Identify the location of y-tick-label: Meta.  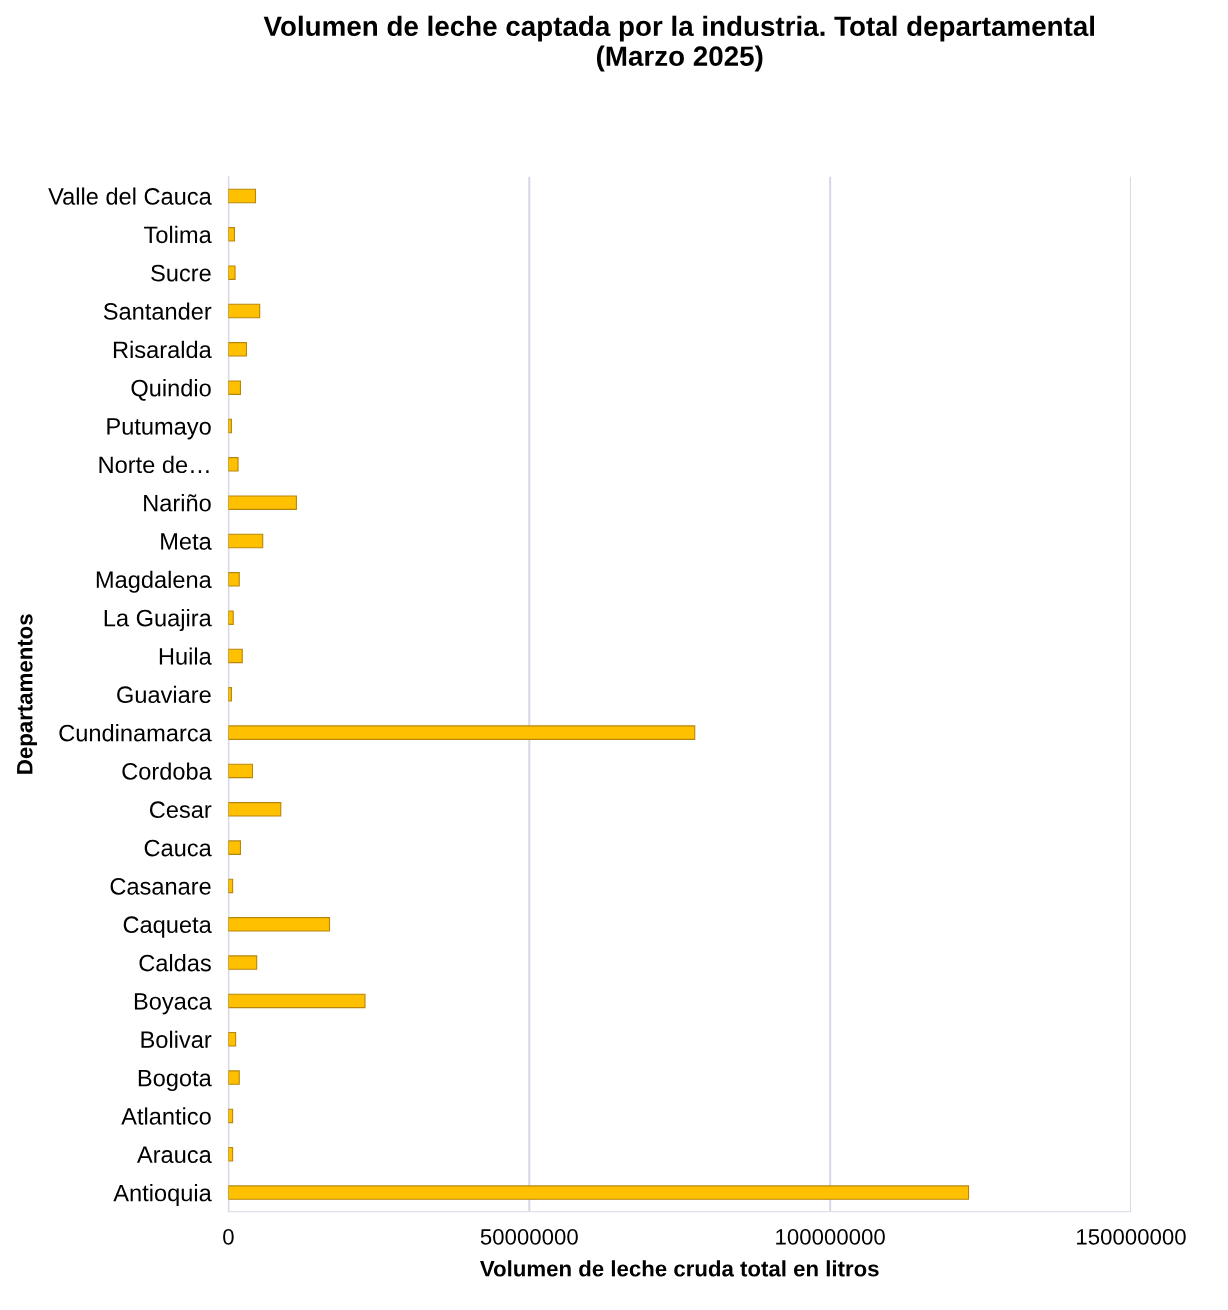
(186, 541).